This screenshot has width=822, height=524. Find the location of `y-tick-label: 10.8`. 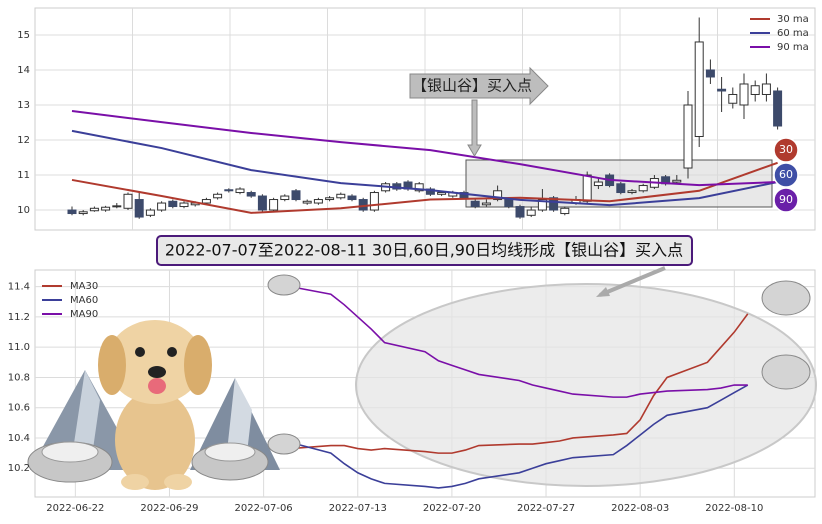

y-tick-label: 10.8 is located at coordinates (19, 377).